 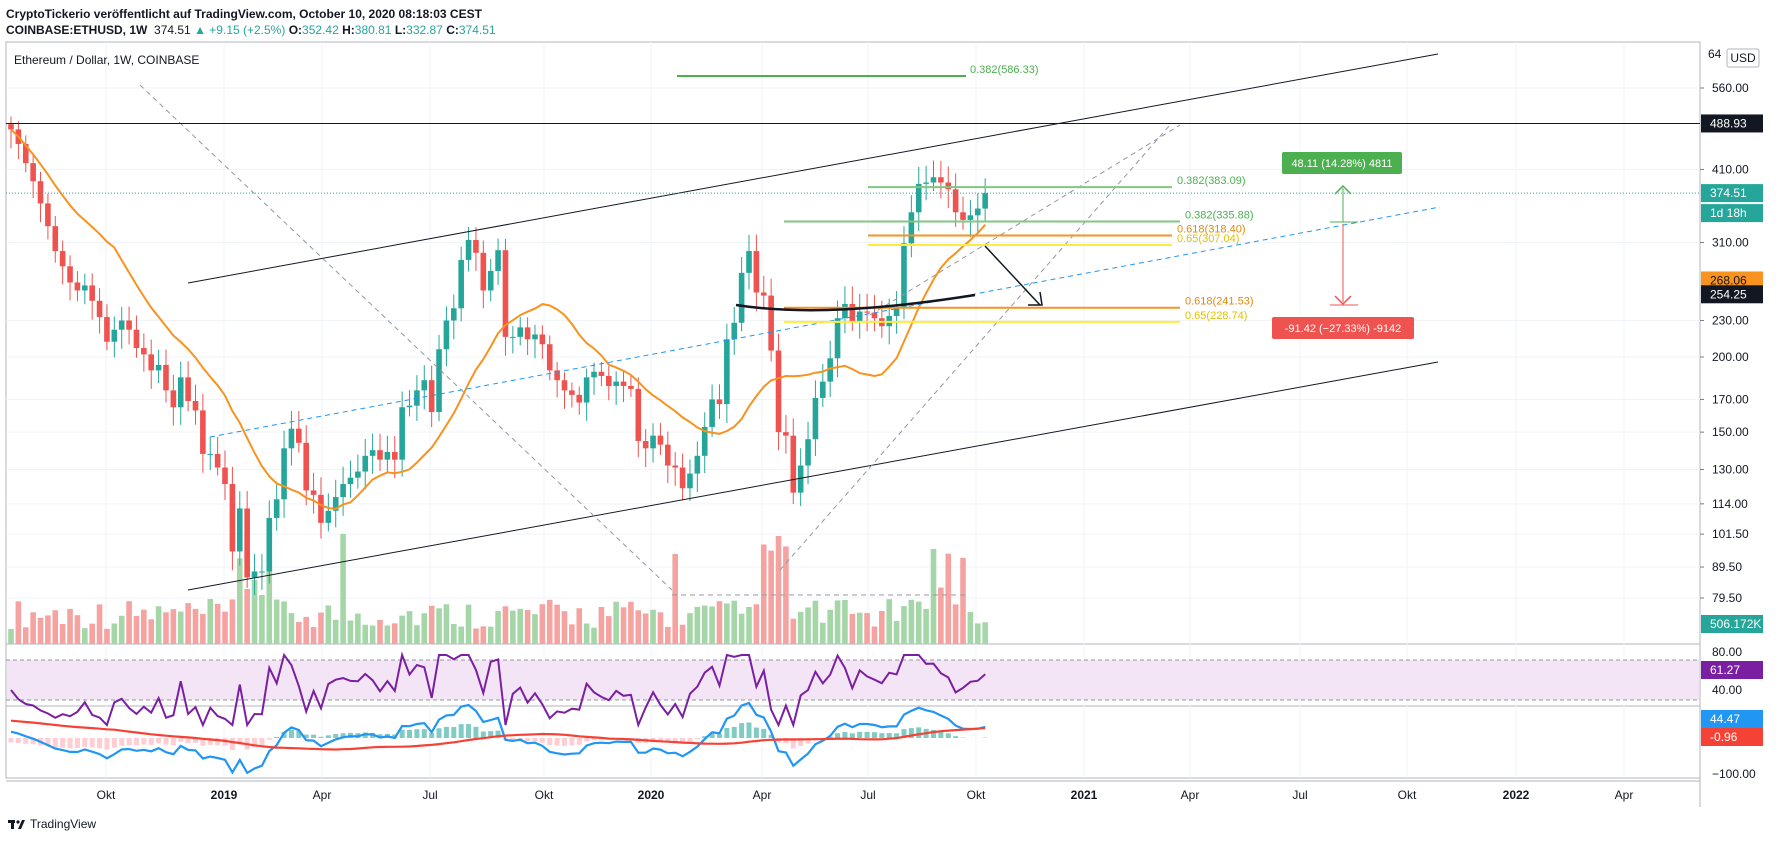 What do you see at coordinates (498, 738) in the screenshot?
I see `macd-line` at bounding box center [498, 738].